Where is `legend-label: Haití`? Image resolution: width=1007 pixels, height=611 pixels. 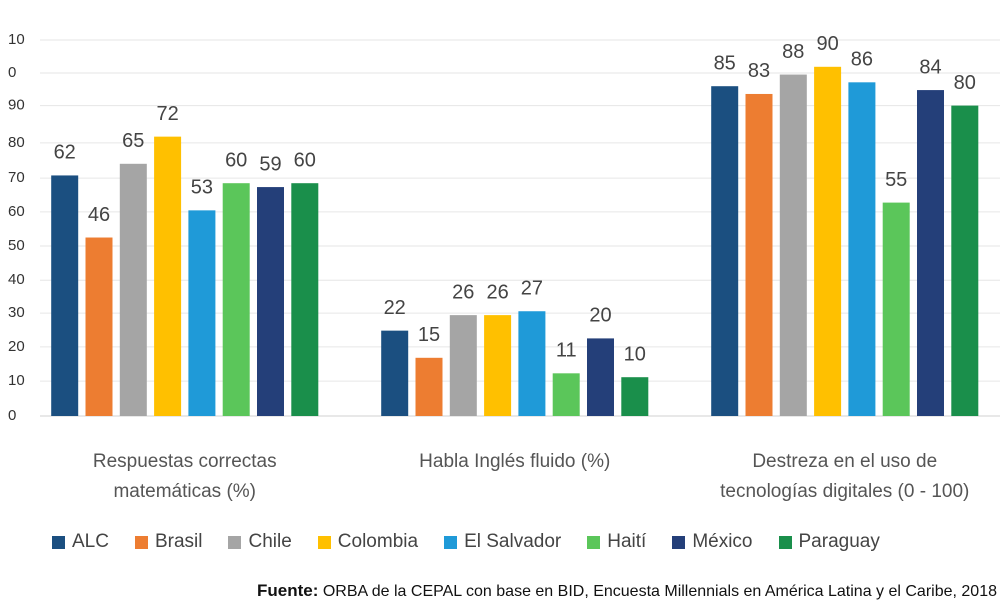 legend-label: Haití is located at coordinates (627, 541).